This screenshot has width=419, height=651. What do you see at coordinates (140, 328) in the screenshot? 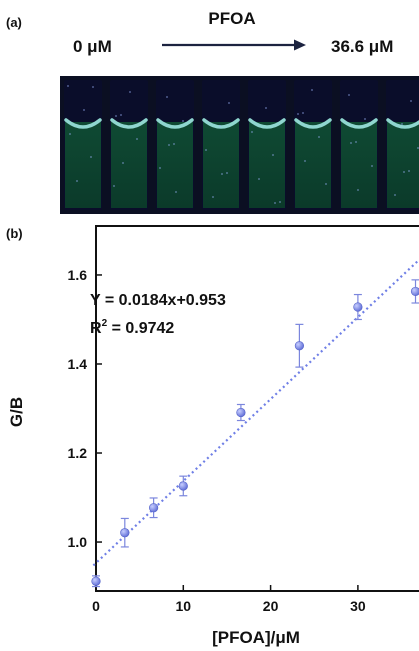
I see `r-squared-value: = 0.9742` at bounding box center [140, 328].